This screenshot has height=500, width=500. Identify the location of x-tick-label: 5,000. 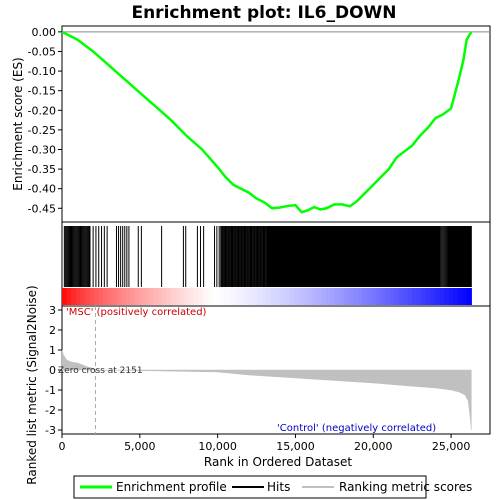
(140, 446).